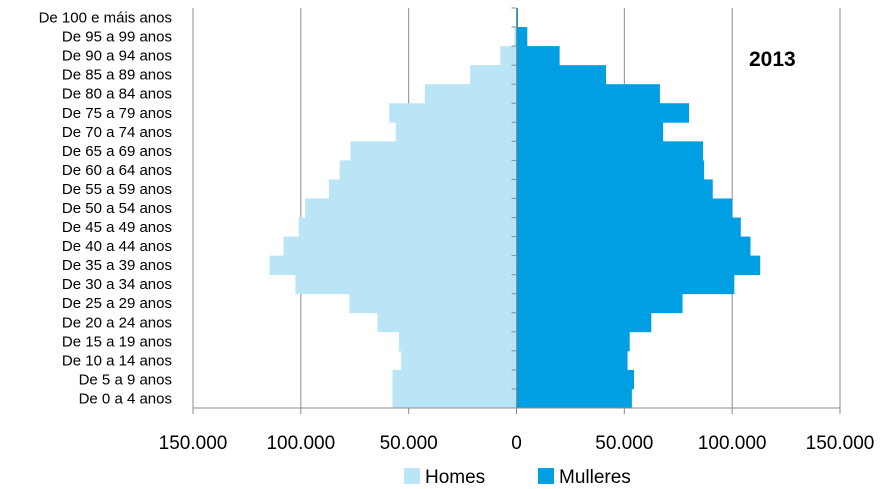  What do you see at coordinates (117, 284) in the screenshot?
I see `category-label: De 30 a 34 anos` at bounding box center [117, 284].